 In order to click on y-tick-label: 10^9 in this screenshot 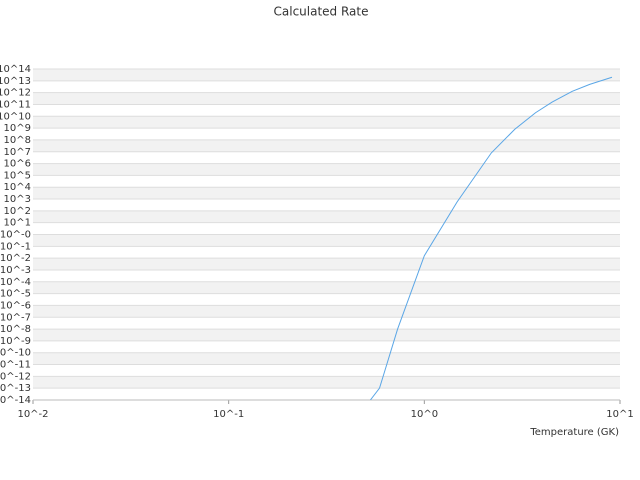, I will do `click(17, 128)`.